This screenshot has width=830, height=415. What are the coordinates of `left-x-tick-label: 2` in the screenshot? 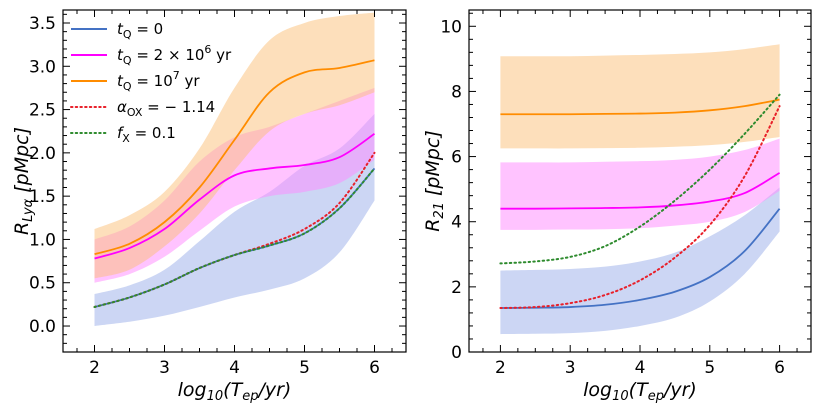 It's located at (94, 368).